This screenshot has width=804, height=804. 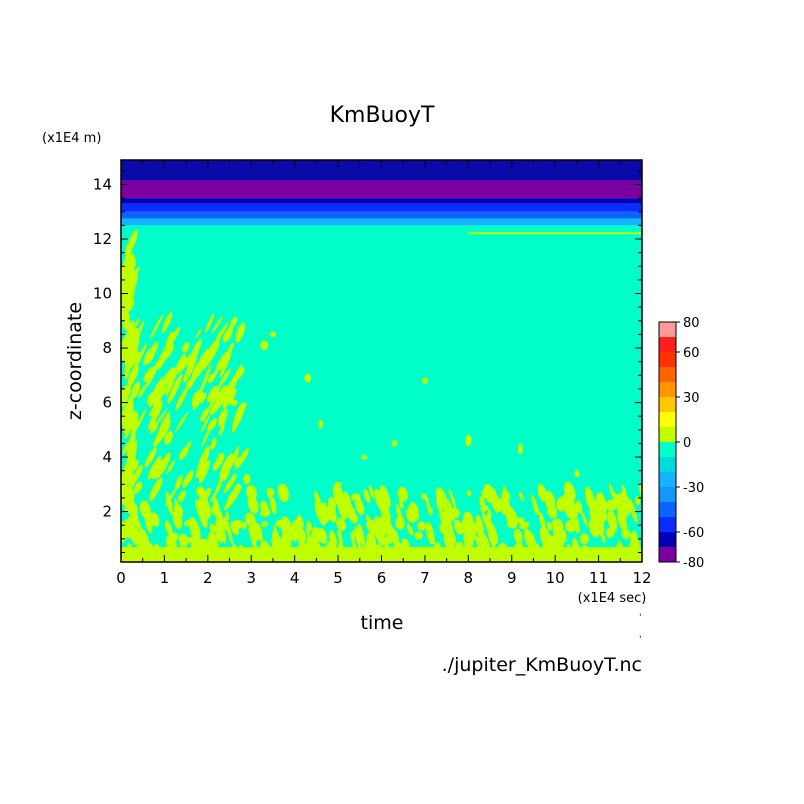 What do you see at coordinates (107, 403) in the screenshot?
I see `y-tick-label: 6` at bounding box center [107, 403].